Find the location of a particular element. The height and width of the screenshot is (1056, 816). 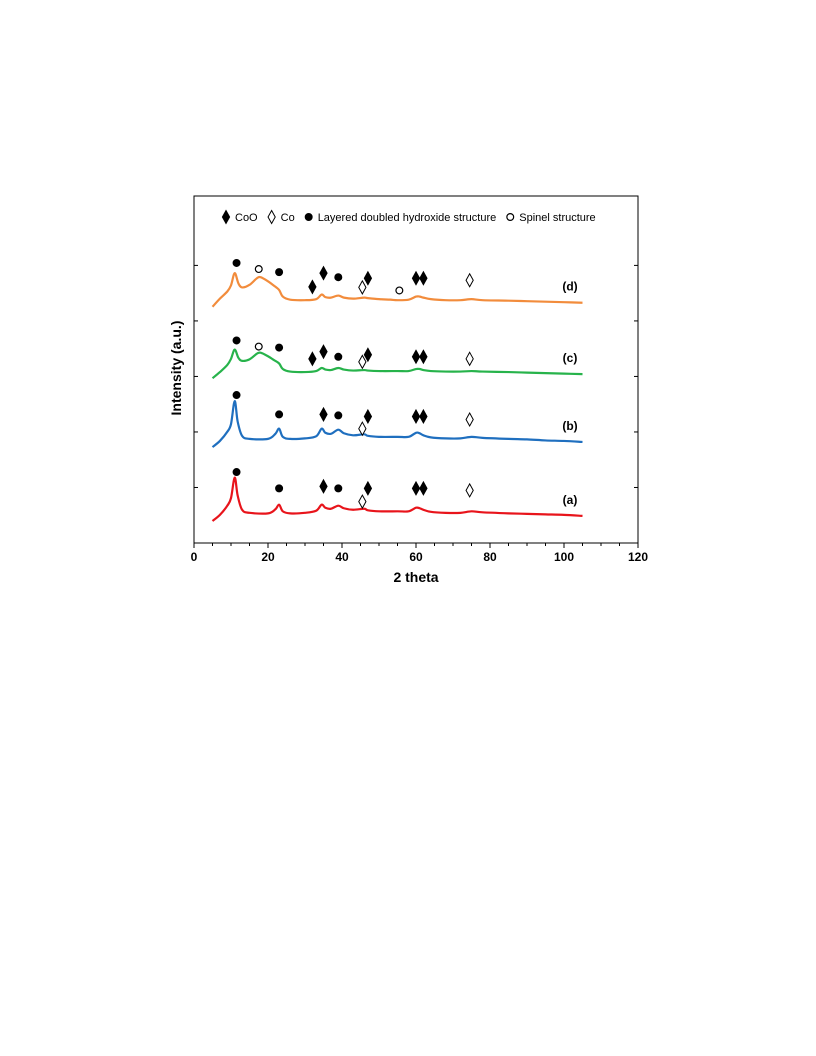

series-label: (b) is located at coordinates (569, 426).